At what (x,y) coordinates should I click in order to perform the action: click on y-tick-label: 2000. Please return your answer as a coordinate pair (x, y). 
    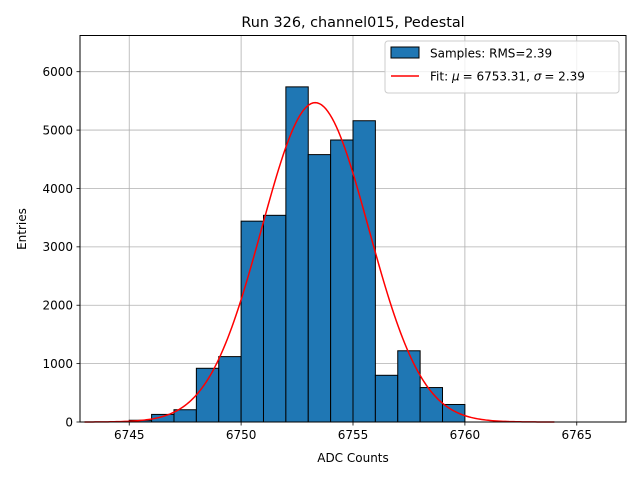
    Looking at the image, I should click on (57, 306).